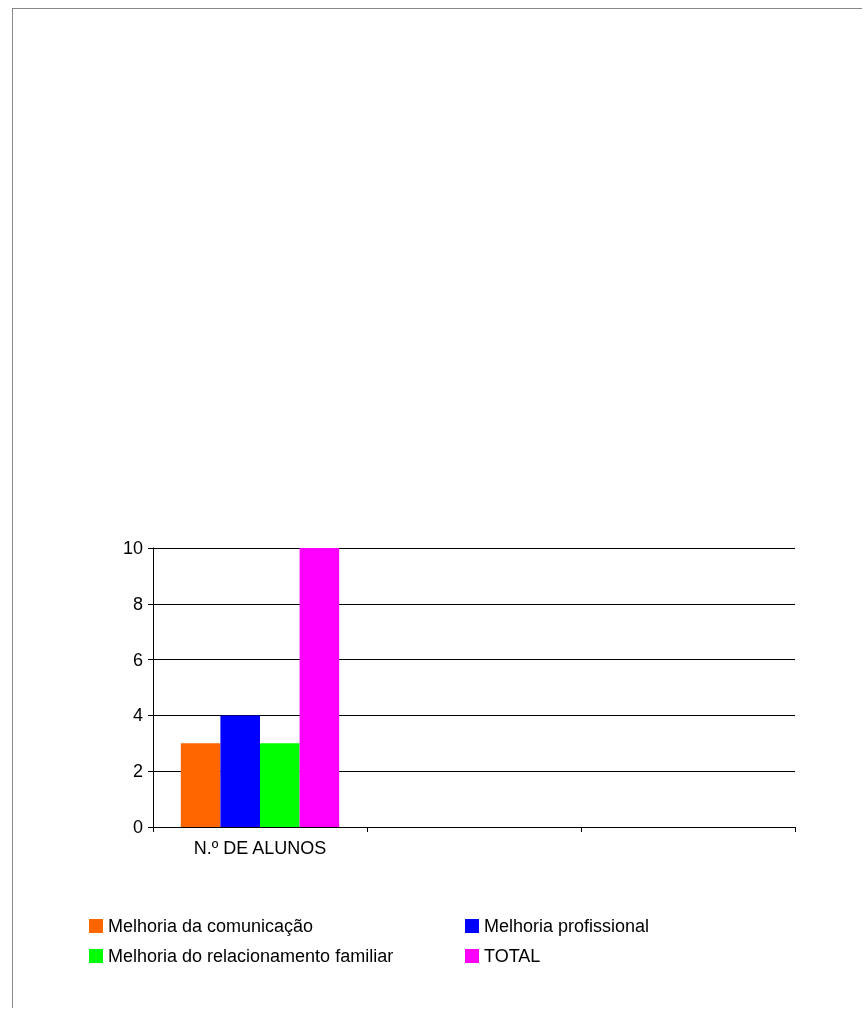  What do you see at coordinates (137, 827) in the screenshot?
I see `y-tick-label: 0` at bounding box center [137, 827].